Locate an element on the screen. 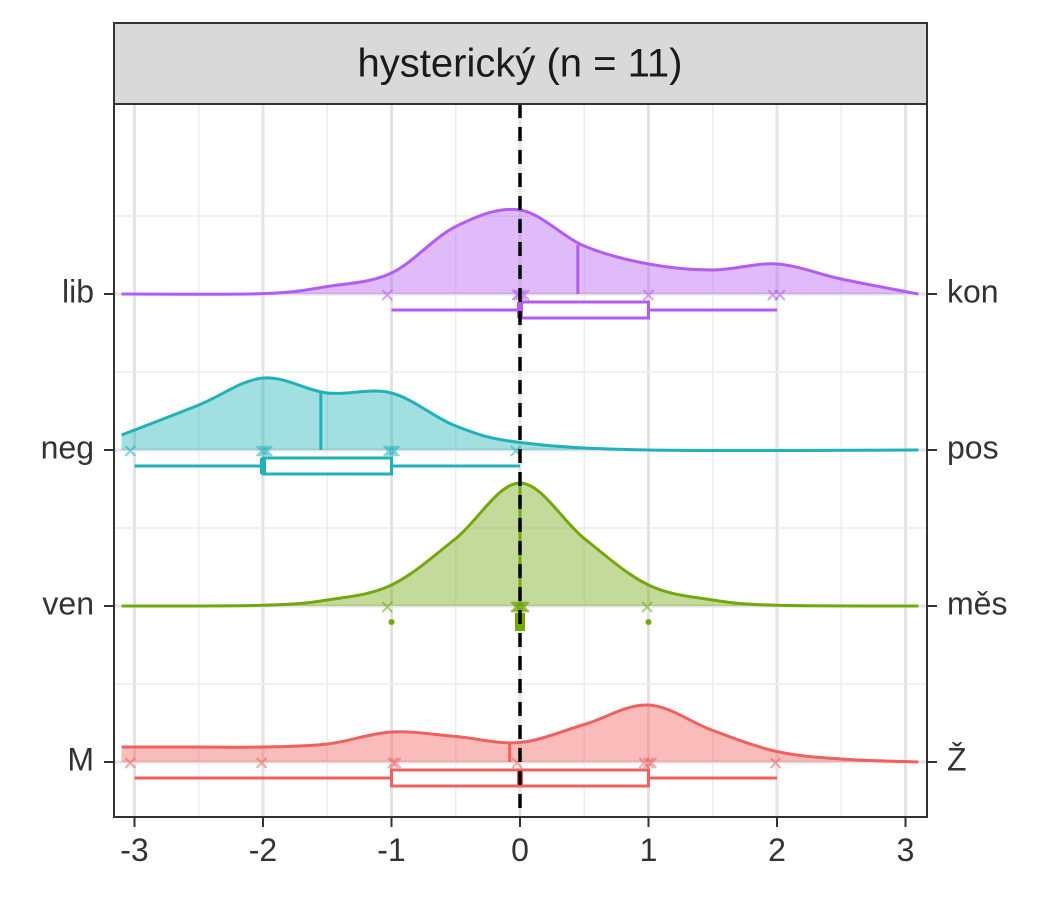  y-left-label: M is located at coordinates (80, 759).